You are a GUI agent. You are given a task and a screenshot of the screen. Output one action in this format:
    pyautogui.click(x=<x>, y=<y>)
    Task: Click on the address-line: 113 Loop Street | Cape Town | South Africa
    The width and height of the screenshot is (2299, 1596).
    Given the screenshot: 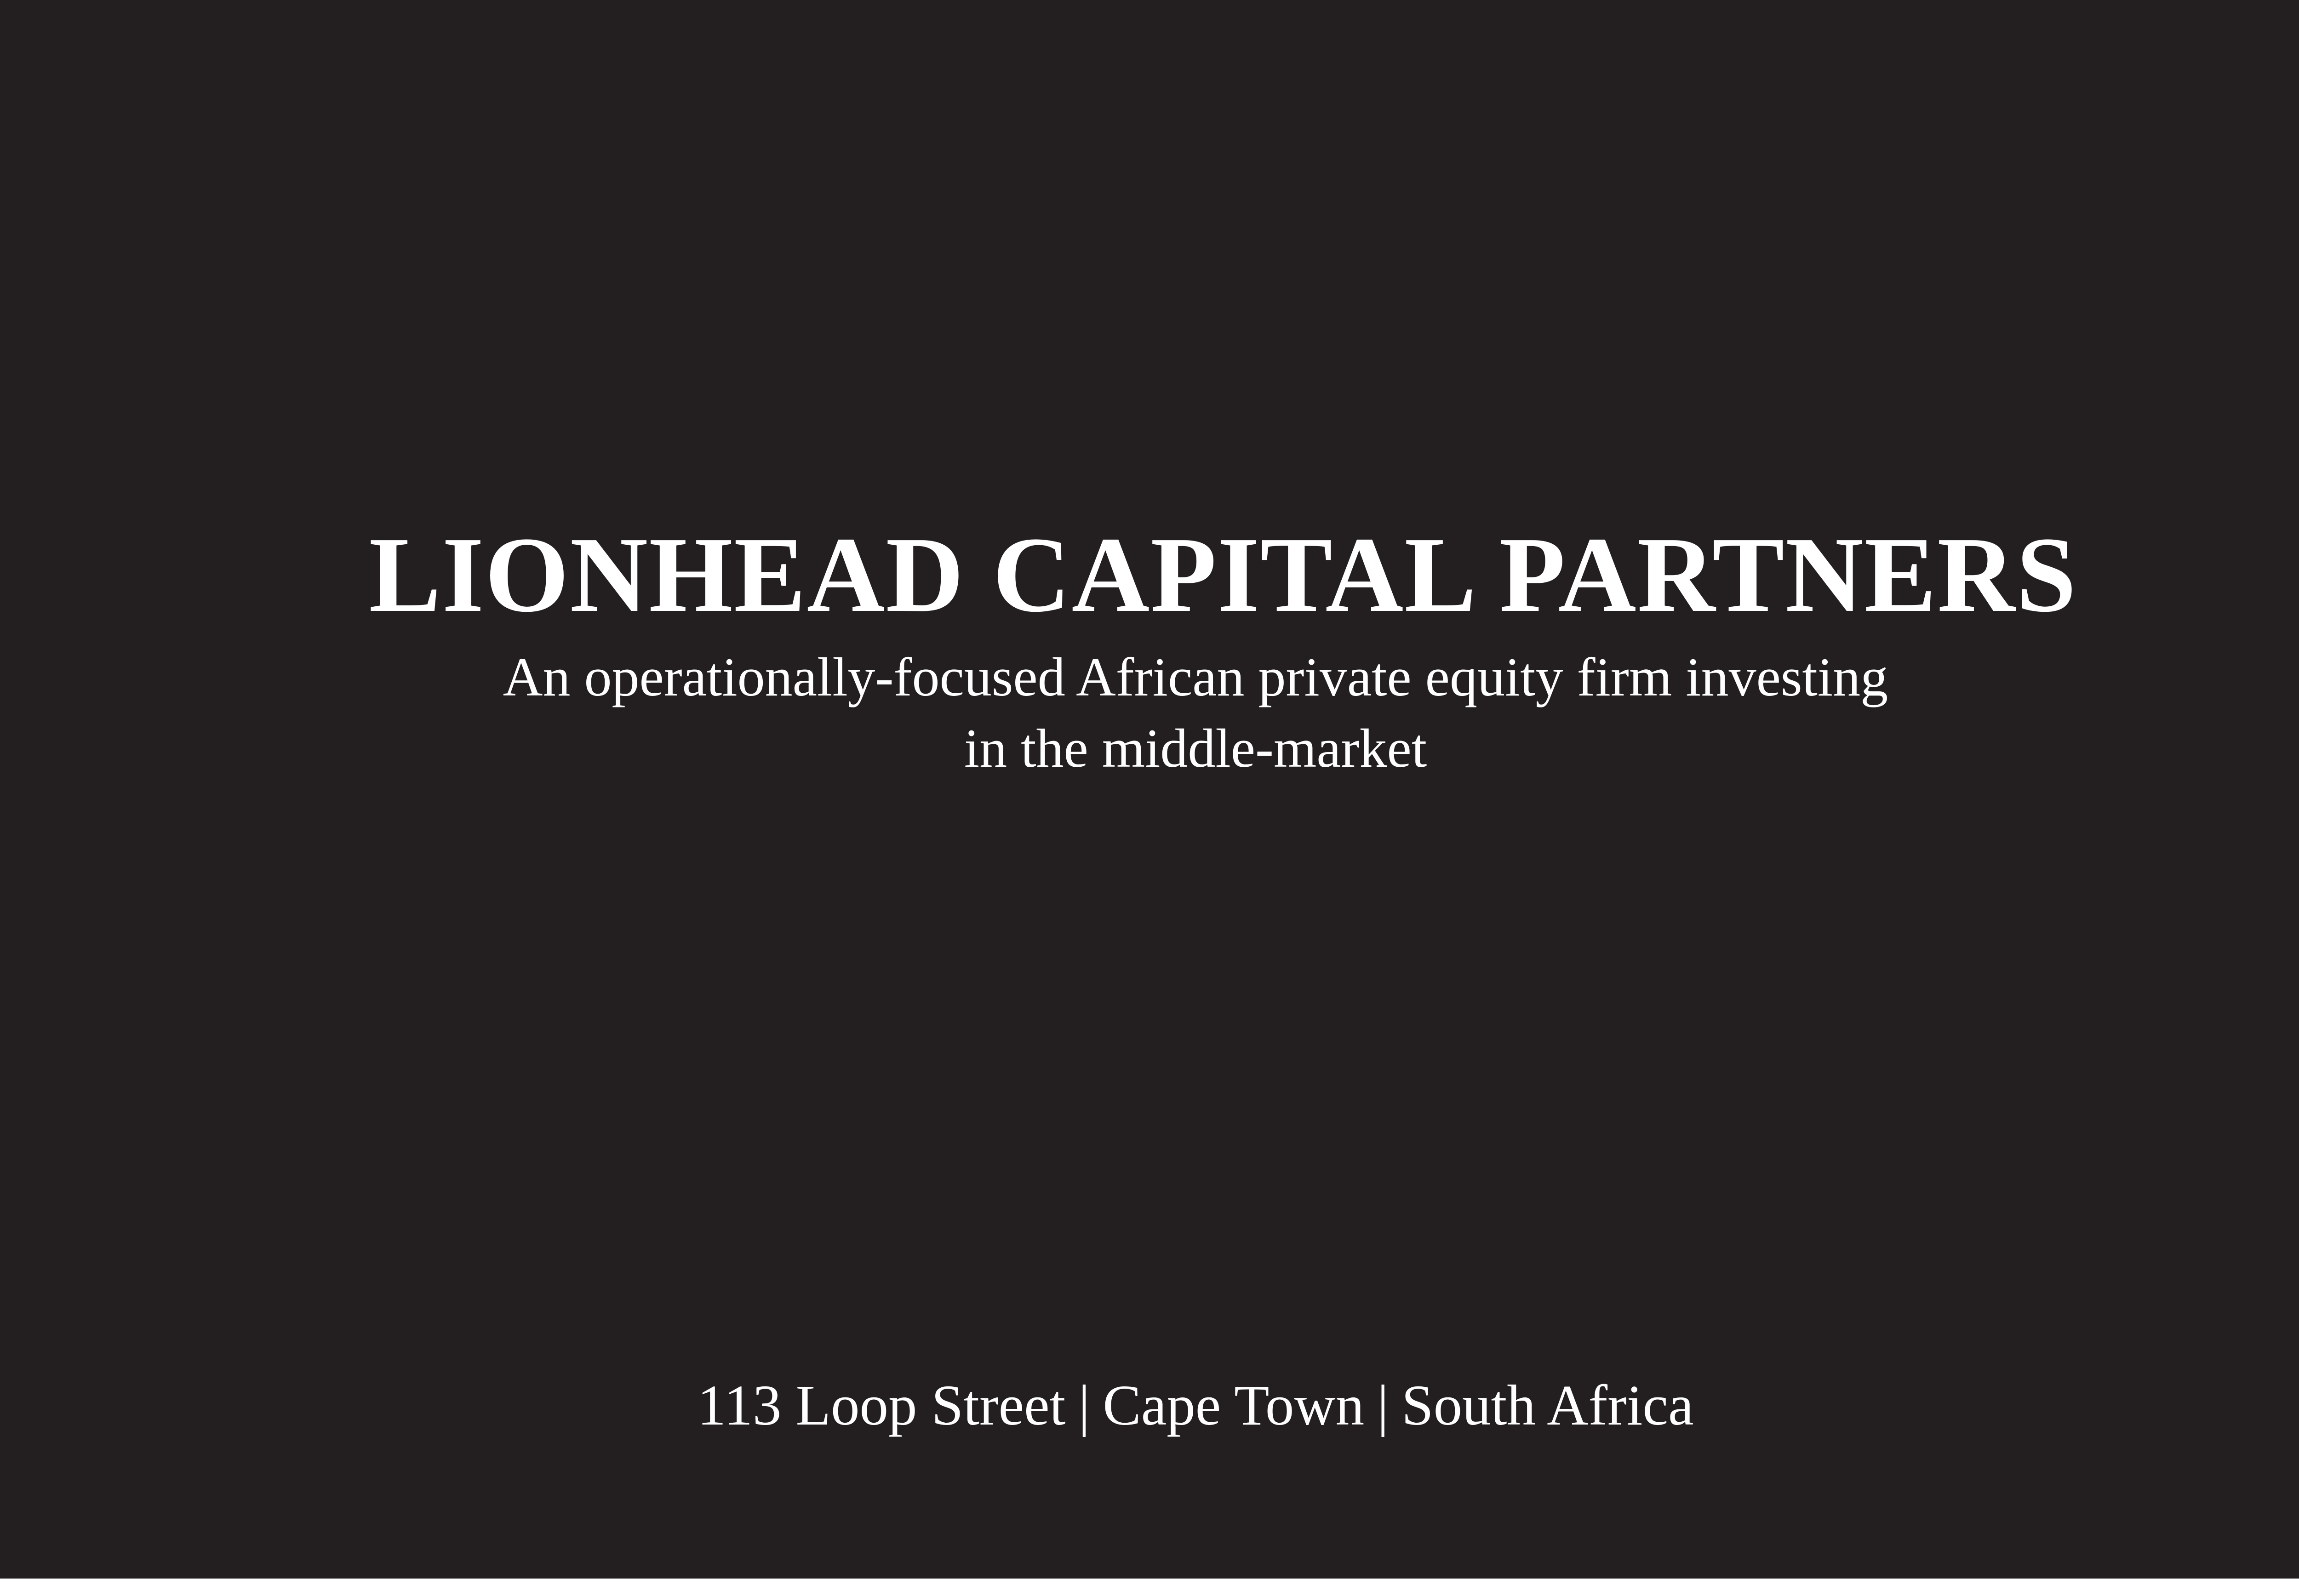 What is the action you would take?
    pyautogui.click(x=1149, y=1405)
    